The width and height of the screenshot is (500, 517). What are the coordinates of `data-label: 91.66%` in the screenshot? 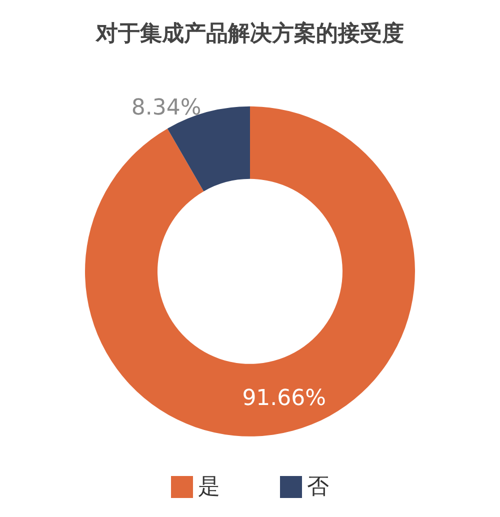 It's located at (284, 399).